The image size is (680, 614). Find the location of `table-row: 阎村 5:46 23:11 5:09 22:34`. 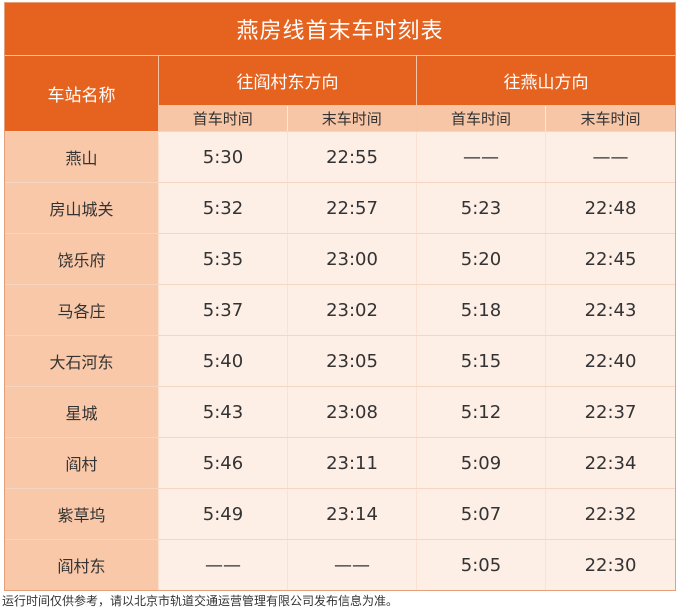

table-row: 阎村 5:46 23:11 5:09 22:34 is located at coordinates (340, 462).